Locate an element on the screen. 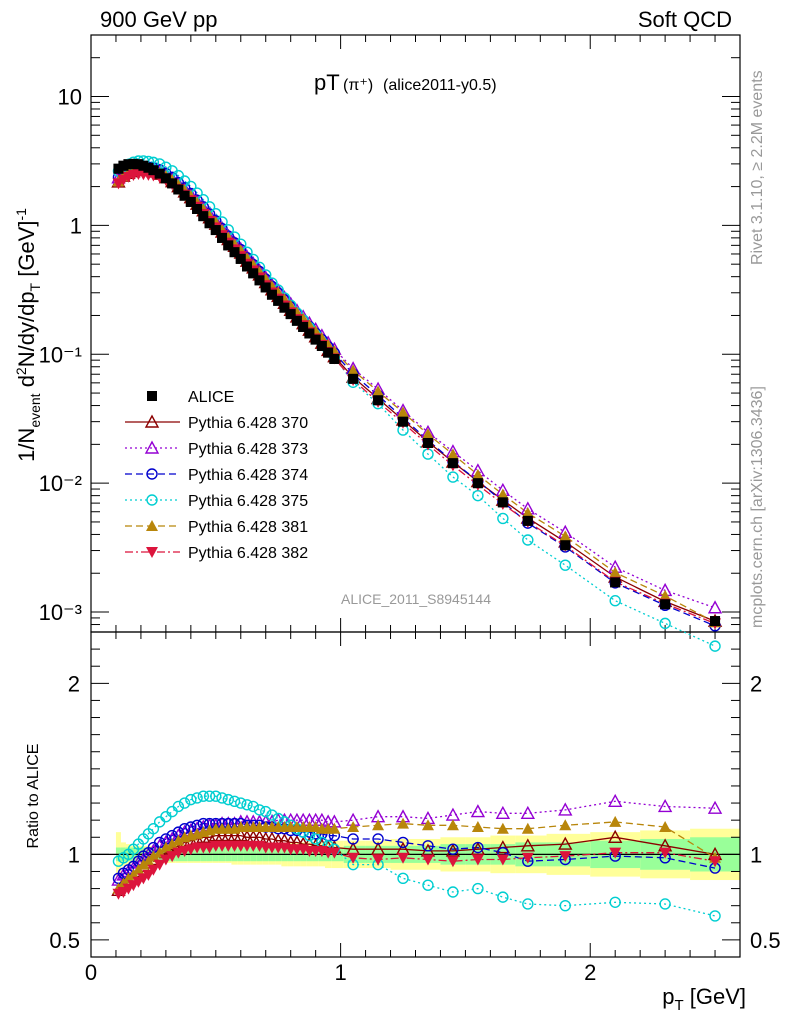 This screenshot has height=1024, width=786. rivet-label: Rivet 3.1.10, ≥ 2.2M events is located at coordinates (757, 167).